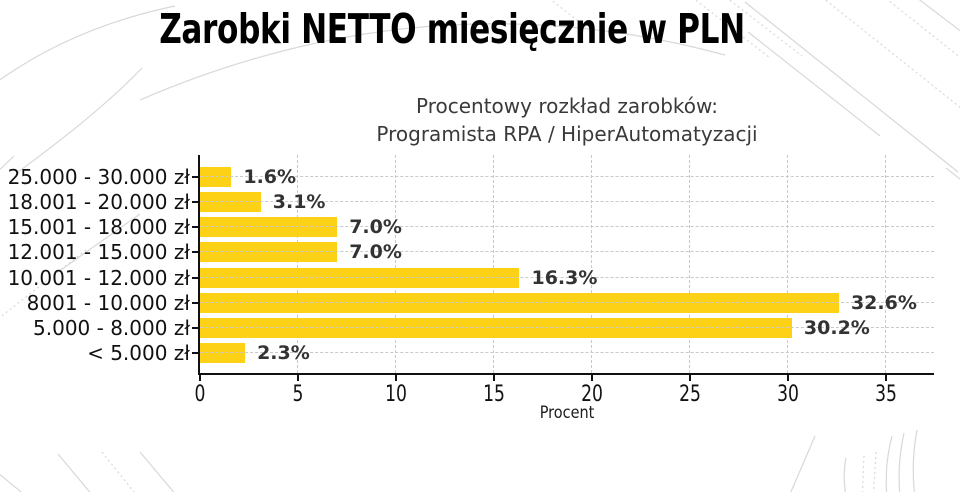 This screenshot has height=492, width=960. Describe the element at coordinates (788, 394) in the screenshot. I see `x-tick-label: 30` at that location.